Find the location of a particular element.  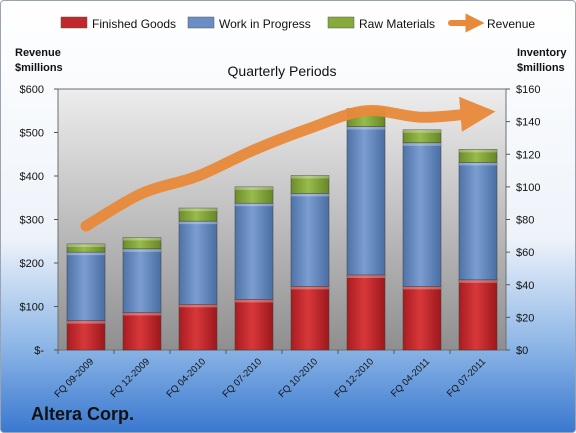

y-left-tick-label: $300 is located at coordinates (32, 221).